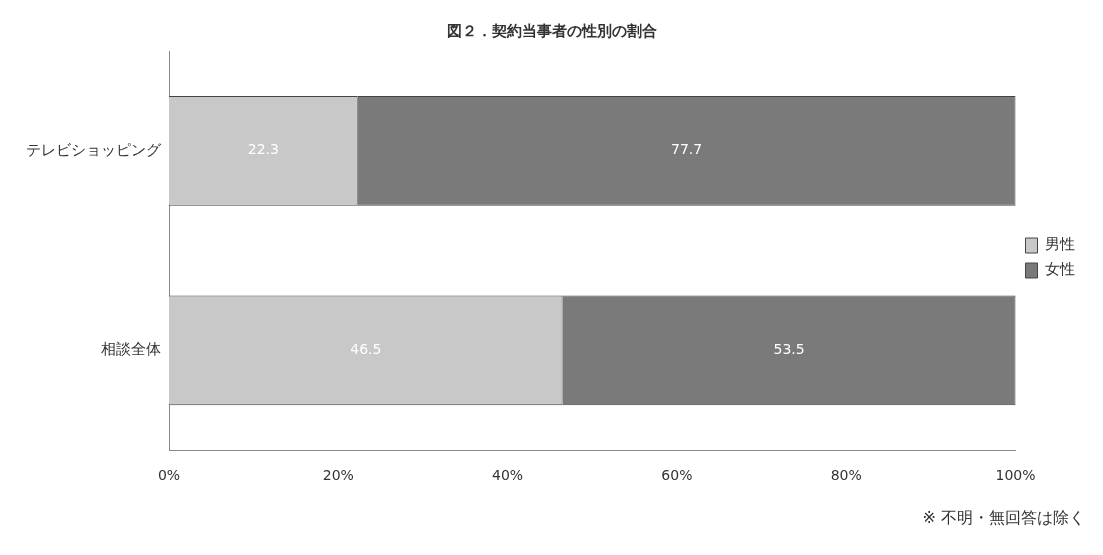 The image size is (1103, 555). I want to click on x-tick-label: 100%, so click(1015, 475).